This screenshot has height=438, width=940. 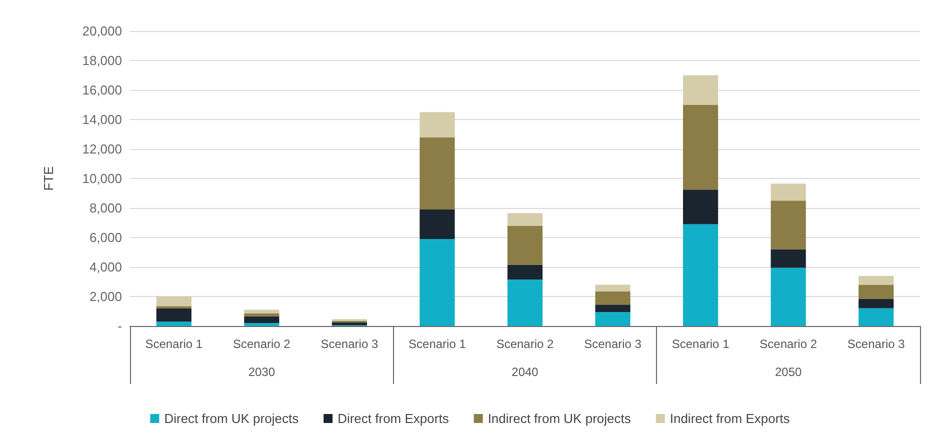 What do you see at coordinates (105, 296) in the screenshot?
I see `y-tick-label: 2,000` at bounding box center [105, 296].